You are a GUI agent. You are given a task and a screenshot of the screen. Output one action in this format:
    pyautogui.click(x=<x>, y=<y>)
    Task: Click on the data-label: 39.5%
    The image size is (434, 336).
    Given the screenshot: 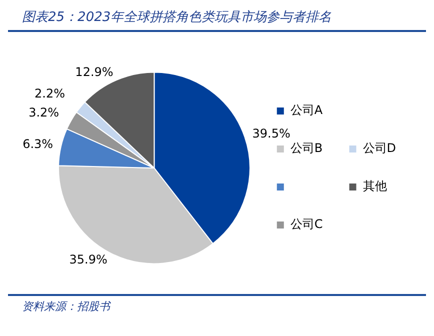 What is the action you would take?
    pyautogui.click(x=271, y=133)
    